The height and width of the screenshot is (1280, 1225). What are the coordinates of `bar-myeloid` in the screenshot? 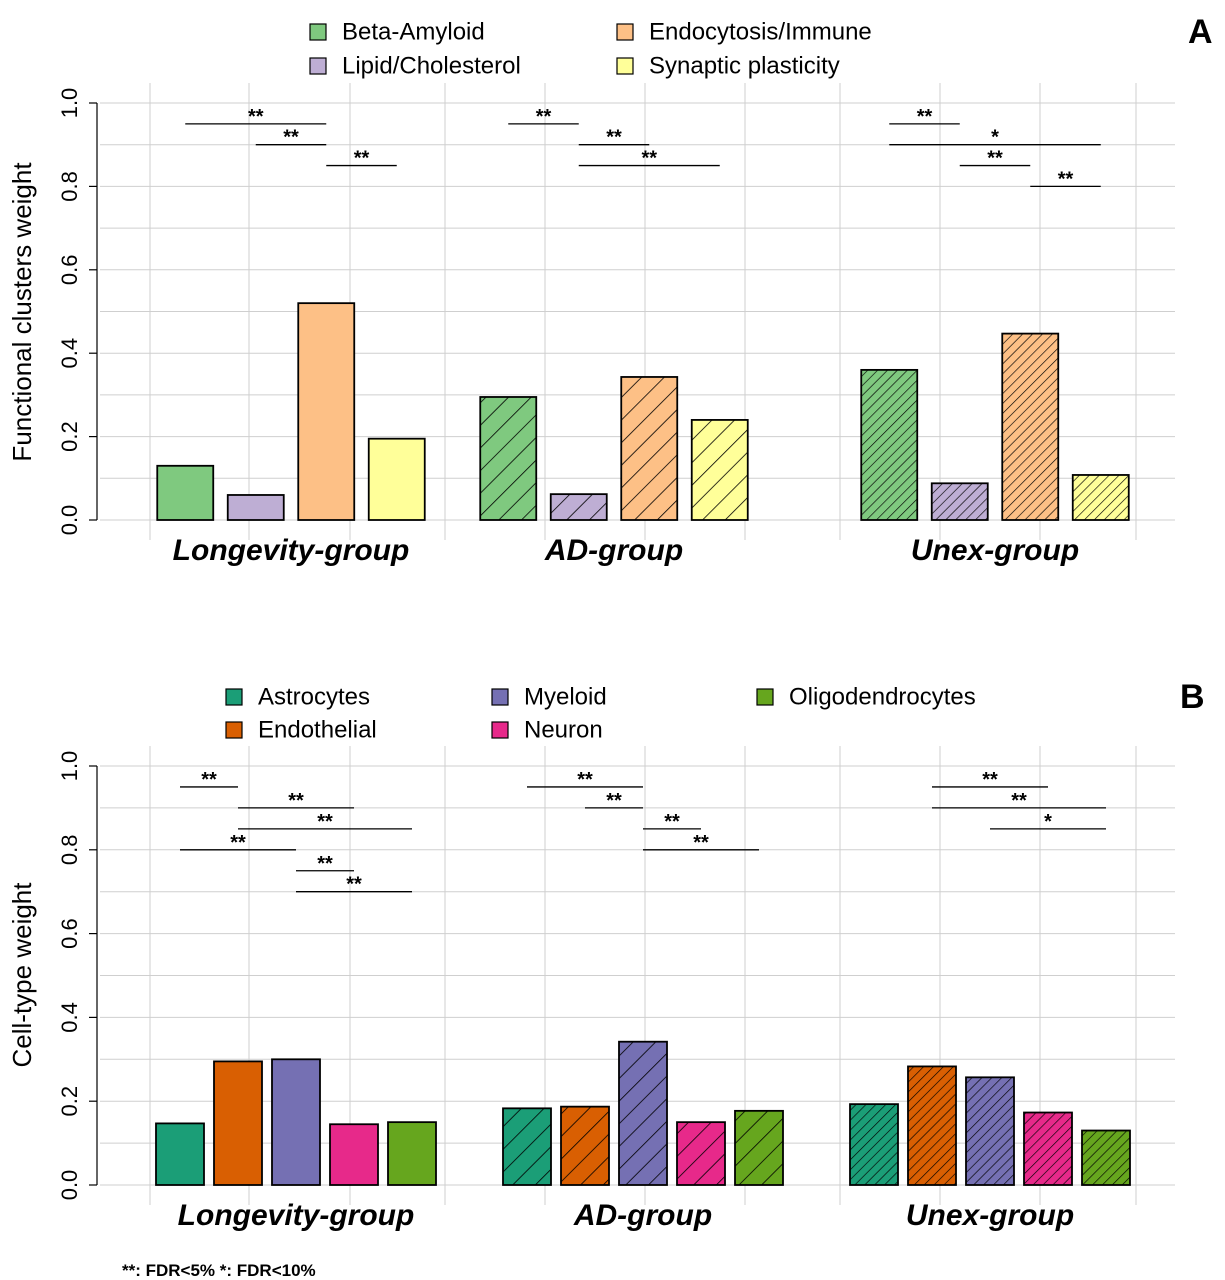 It's located at (296, 1122).